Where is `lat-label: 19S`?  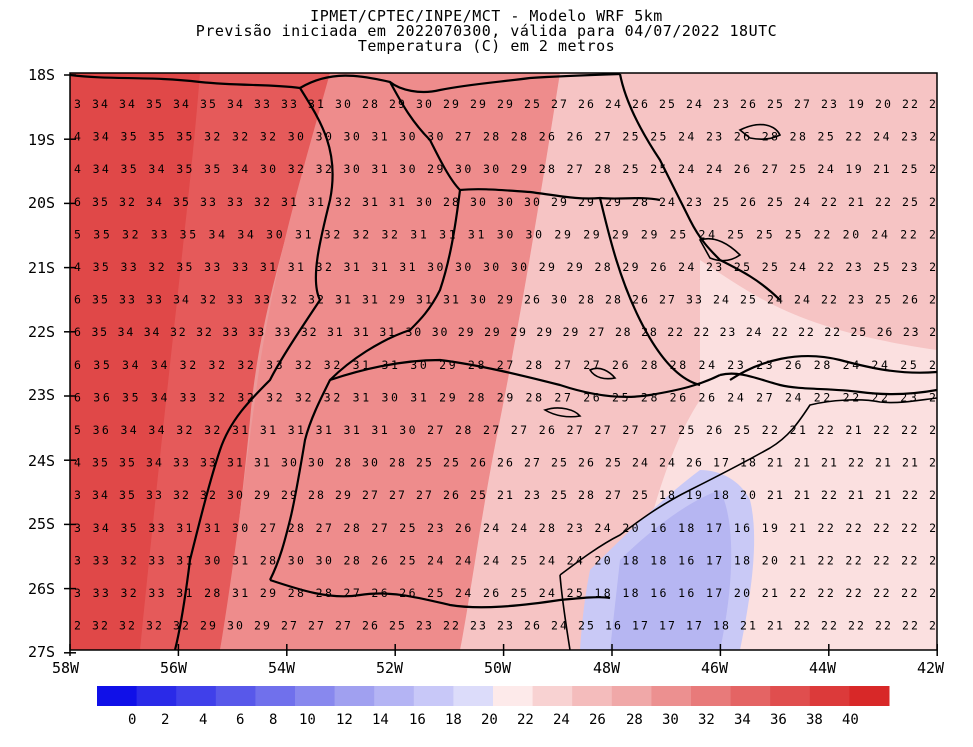 lat-label: 19S is located at coordinates (41, 140).